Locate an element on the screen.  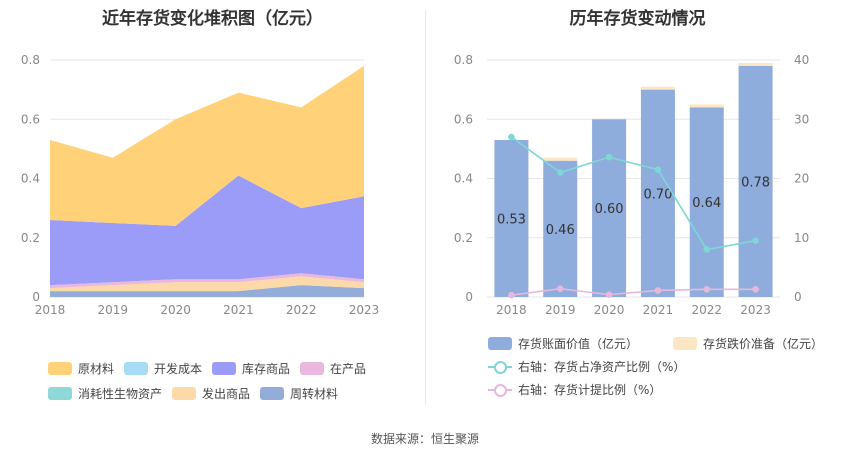
bar-data-label: 0.78 is located at coordinates (755, 182).